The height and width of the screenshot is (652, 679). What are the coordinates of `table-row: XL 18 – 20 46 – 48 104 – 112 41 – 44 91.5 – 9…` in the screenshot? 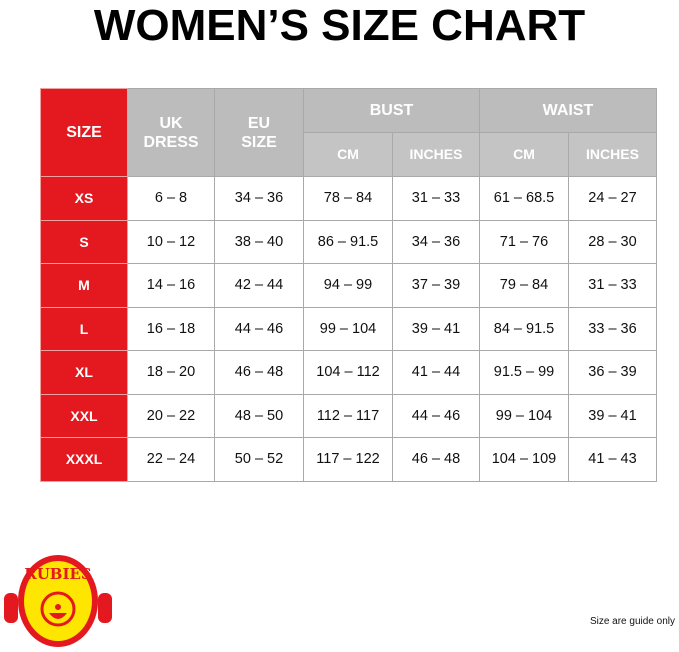 It's located at (348, 372).